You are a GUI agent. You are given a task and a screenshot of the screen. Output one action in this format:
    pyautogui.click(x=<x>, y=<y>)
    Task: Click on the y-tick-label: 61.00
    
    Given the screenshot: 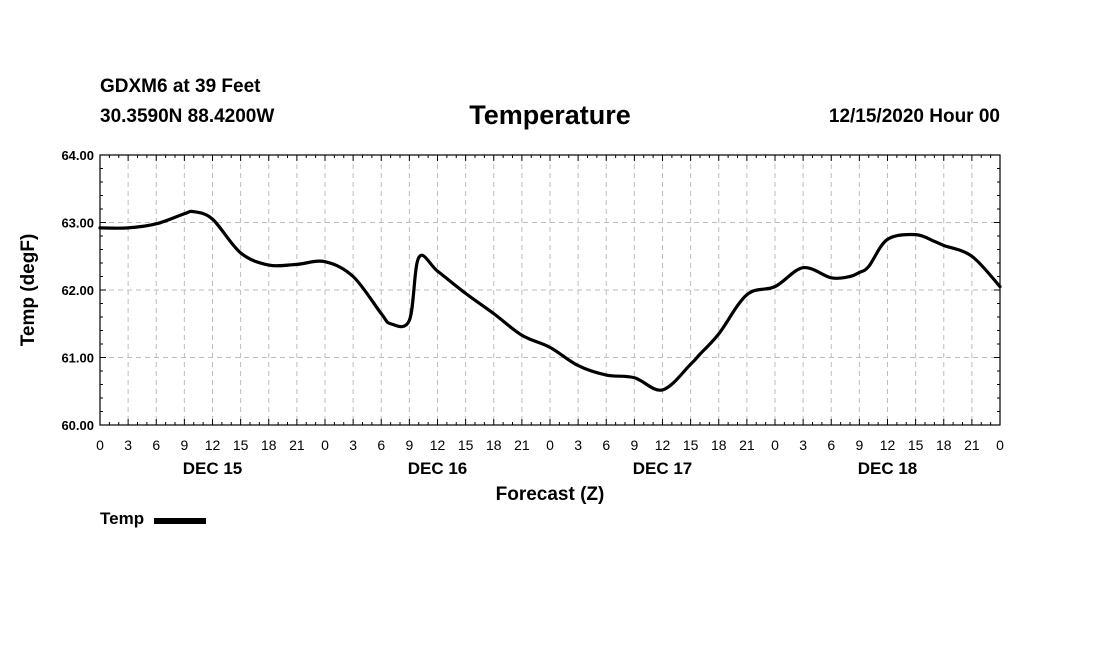 What is the action you would take?
    pyautogui.click(x=77, y=358)
    